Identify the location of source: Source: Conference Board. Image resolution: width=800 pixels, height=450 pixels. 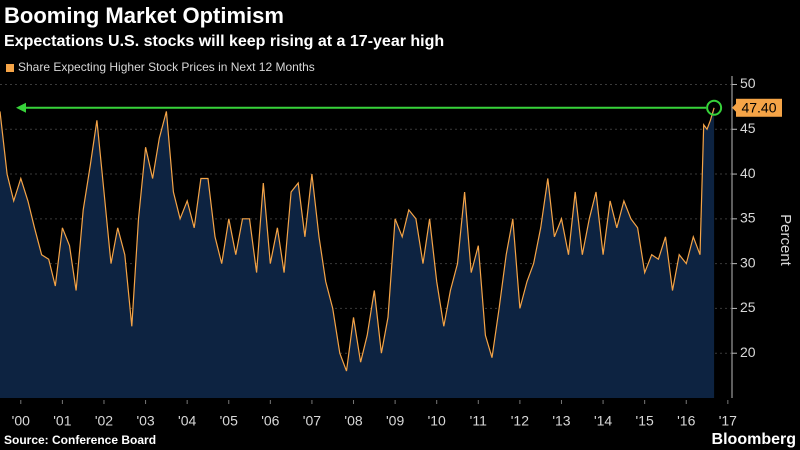
(80, 440).